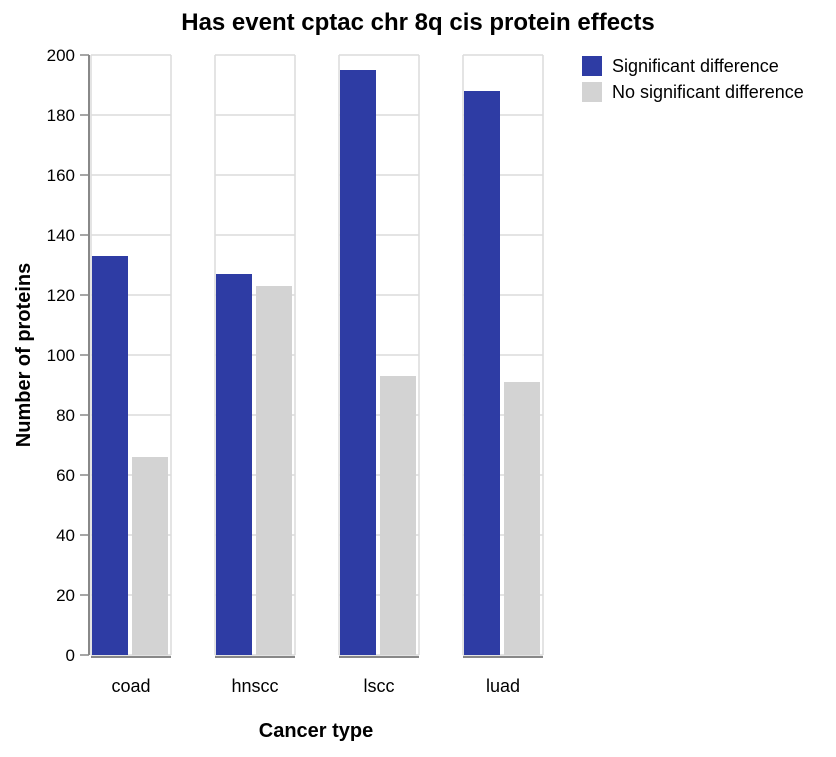 The height and width of the screenshot is (757, 836). Describe the element at coordinates (254, 686) in the screenshot. I see `x-tick-label: hnscc` at that location.